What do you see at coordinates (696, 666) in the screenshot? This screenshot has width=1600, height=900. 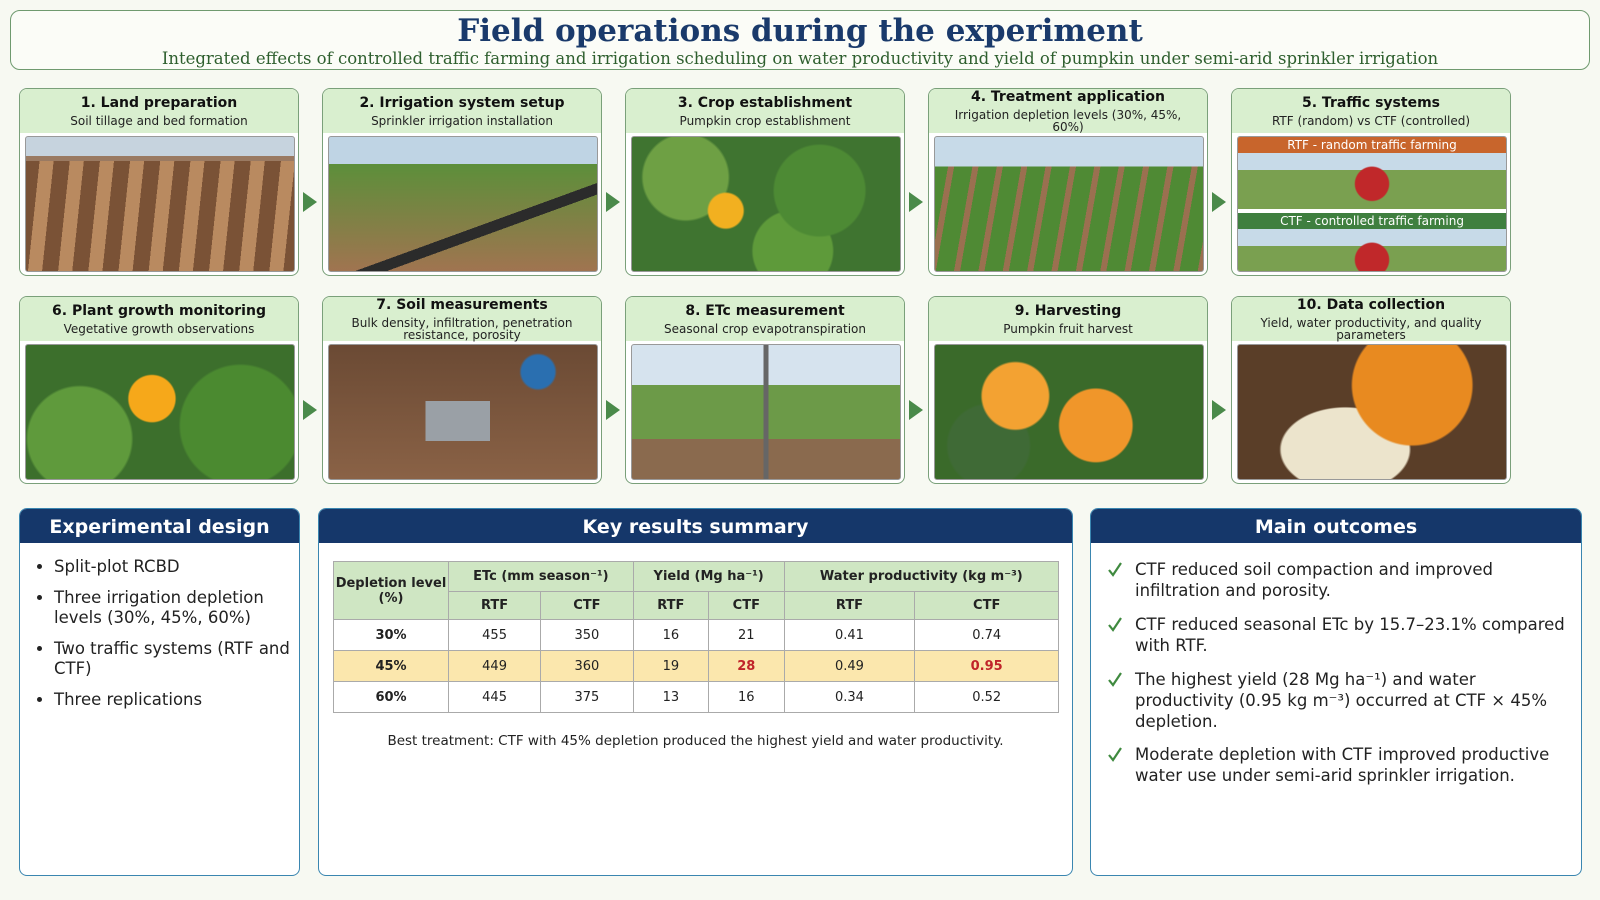 I see `table-row: 45% 449 360 19 28 0.49 0.95` at bounding box center [696, 666].